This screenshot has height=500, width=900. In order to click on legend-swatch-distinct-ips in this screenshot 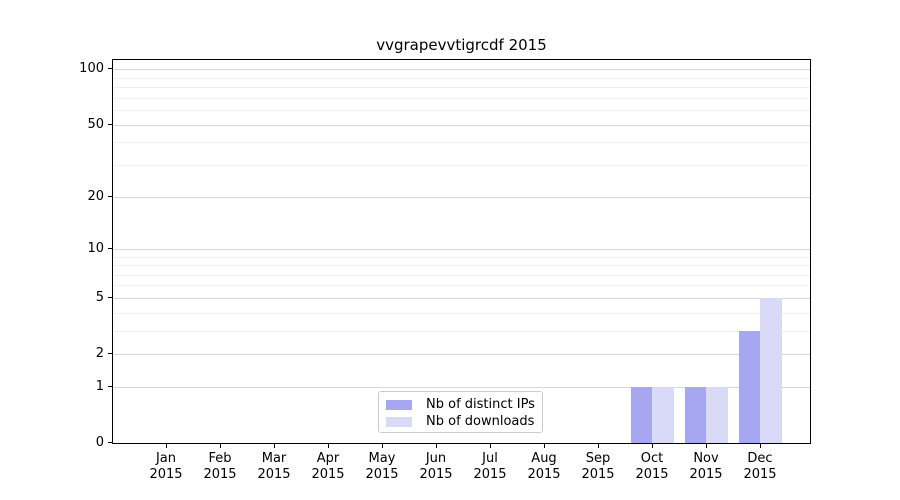, I will do `click(399, 405)`.